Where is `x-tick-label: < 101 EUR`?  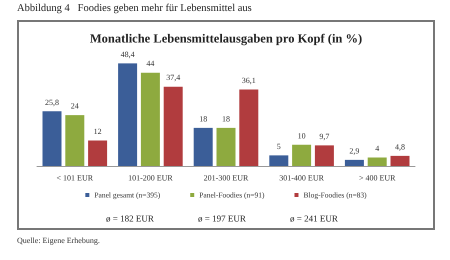 x-tick-label: < 101 EUR is located at coordinates (75, 178).